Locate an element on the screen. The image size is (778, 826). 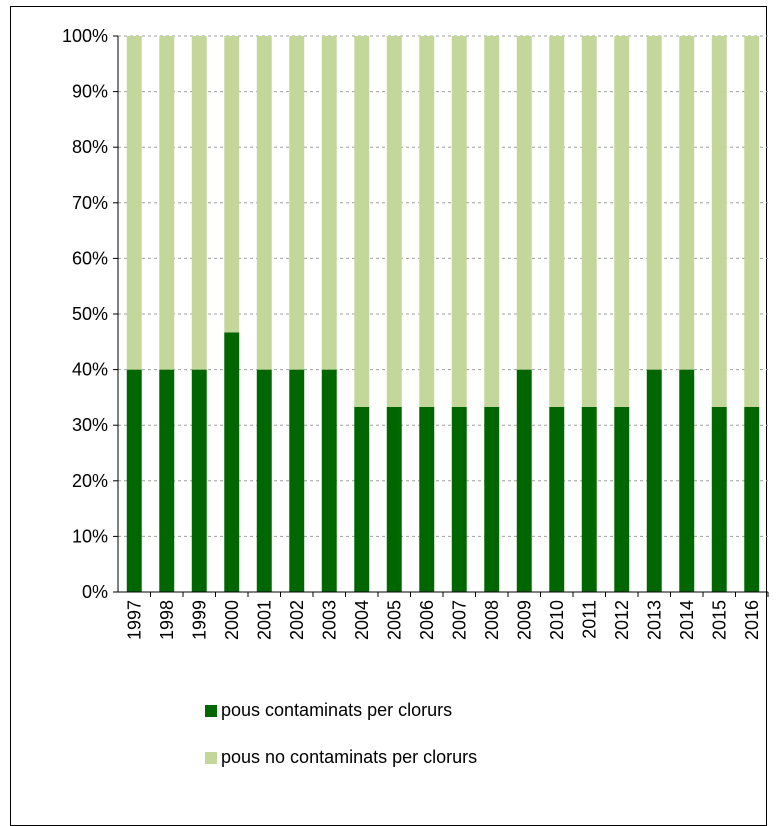
y-tick-label: 40% is located at coordinates (90, 370).